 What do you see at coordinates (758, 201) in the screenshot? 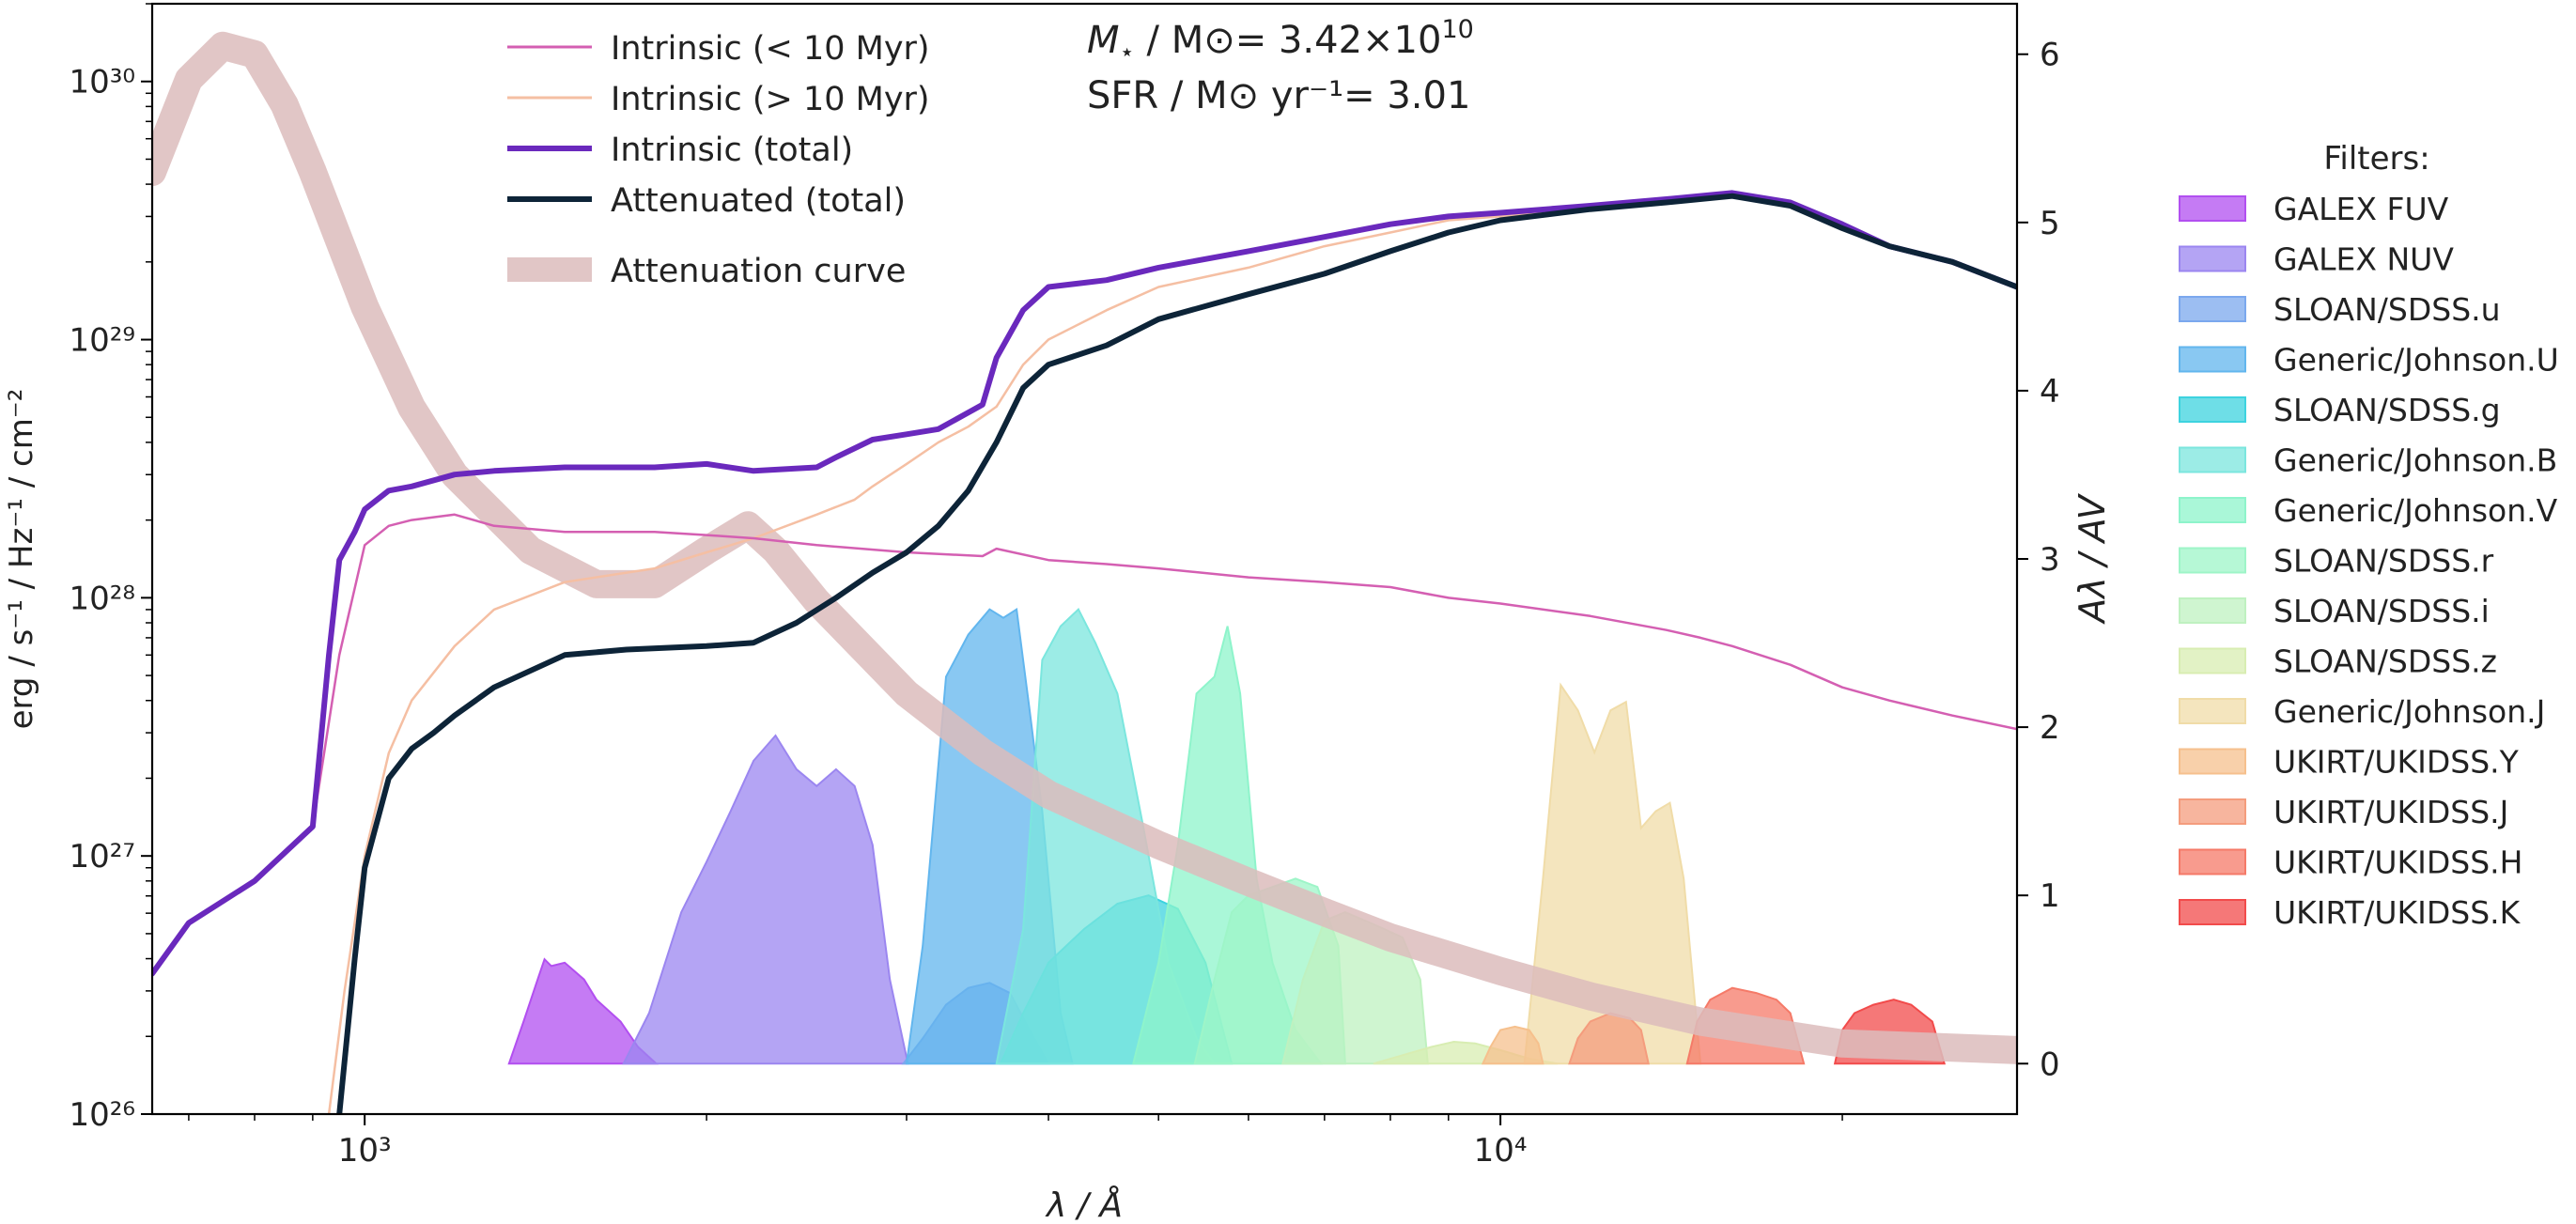
I see `legend-label: Attenuated (total)` at bounding box center [758, 201].